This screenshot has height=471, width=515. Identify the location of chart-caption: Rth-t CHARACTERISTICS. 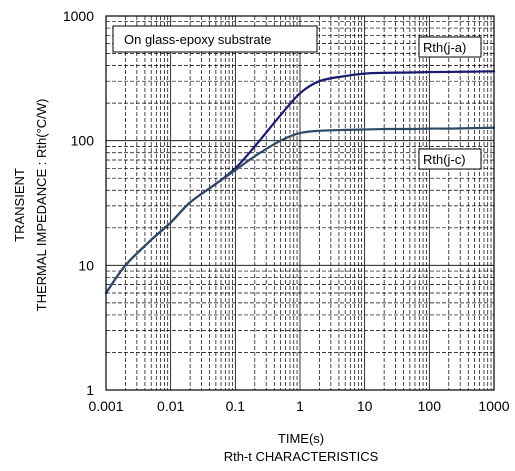
(301, 456).